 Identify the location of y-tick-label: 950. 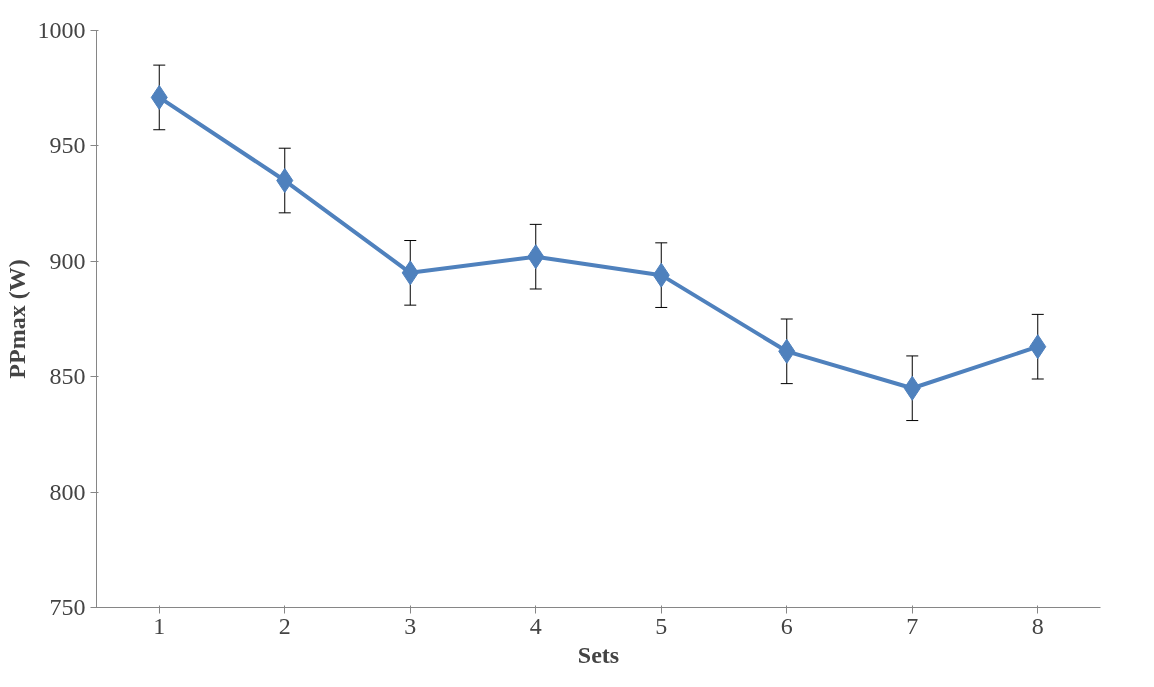
(67, 145).